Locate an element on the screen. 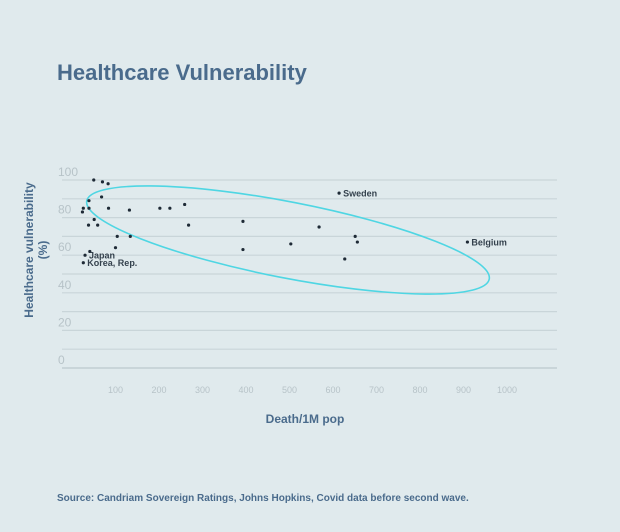 This screenshot has height=532, width=620. x-tick-label: 900 is located at coordinates (463, 390).